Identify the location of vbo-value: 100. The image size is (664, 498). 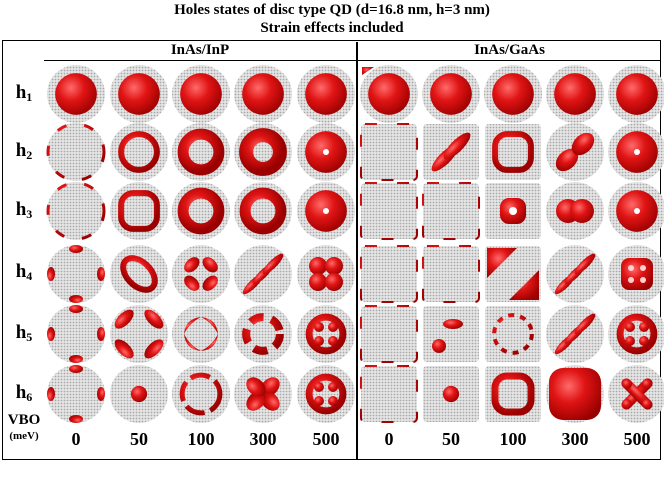
(513, 439).